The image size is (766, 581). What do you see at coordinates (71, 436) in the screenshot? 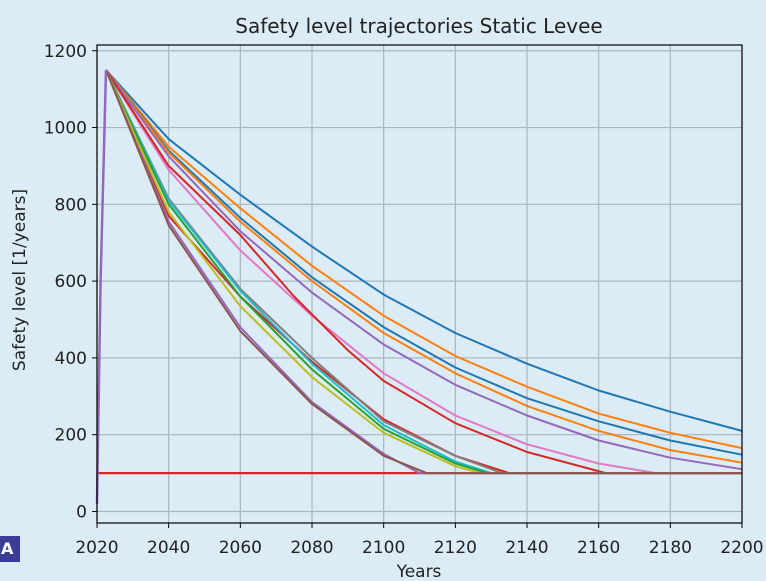
I see `y-tick-label: 200` at bounding box center [71, 436].